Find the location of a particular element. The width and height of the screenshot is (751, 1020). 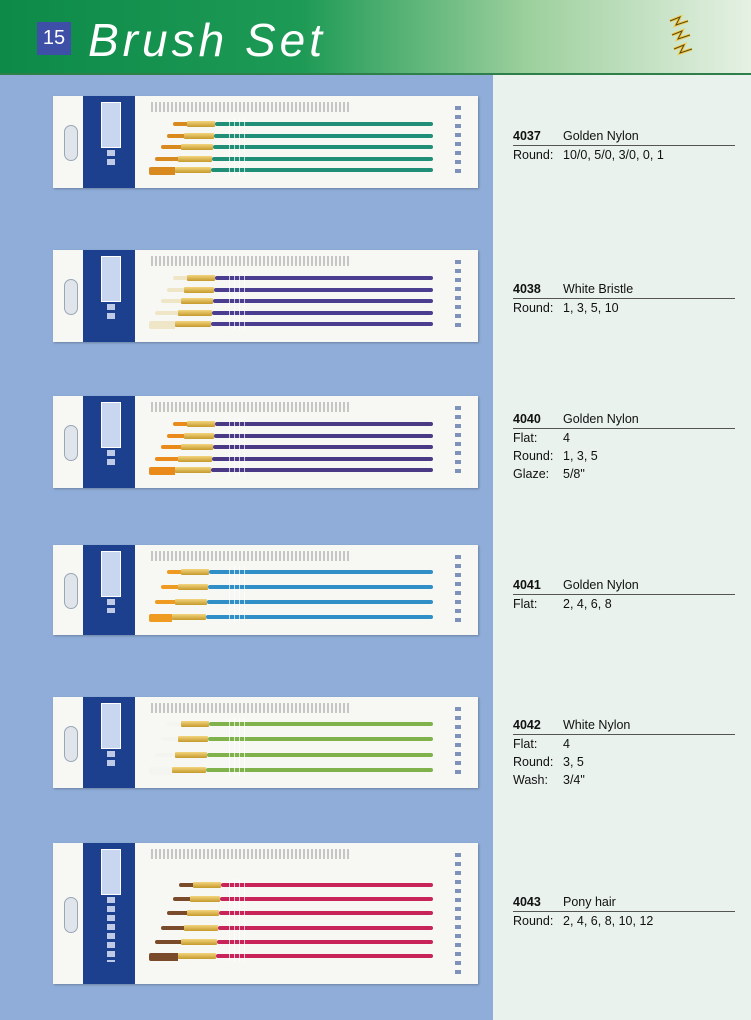

size-values: 5/8" is located at coordinates (574, 474).